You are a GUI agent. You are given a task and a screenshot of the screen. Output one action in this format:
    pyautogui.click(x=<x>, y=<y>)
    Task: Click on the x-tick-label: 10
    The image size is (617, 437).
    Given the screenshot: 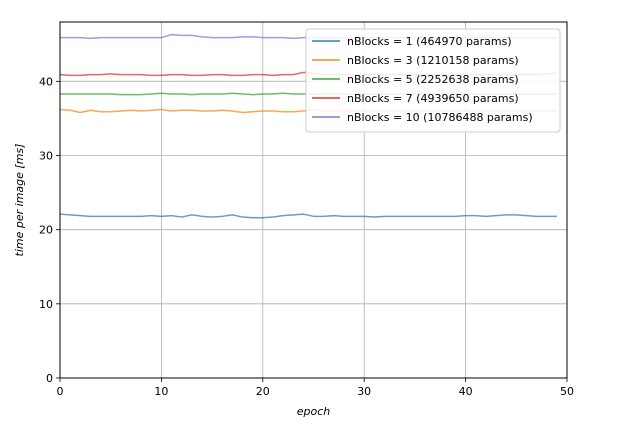 What is the action you would take?
    pyautogui.click(x=161, y=391)
    